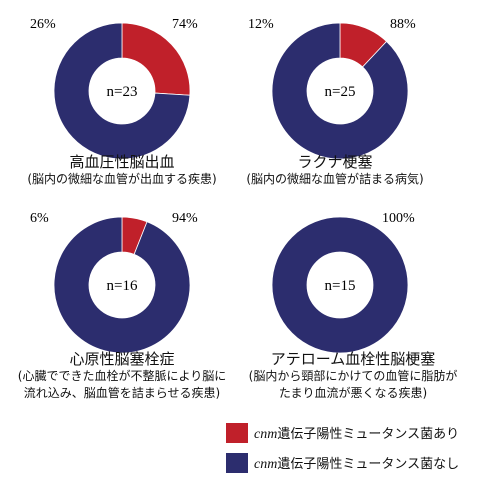  I want to click on donut-chart-2: 12% 88% n=25, so click(332, 88).